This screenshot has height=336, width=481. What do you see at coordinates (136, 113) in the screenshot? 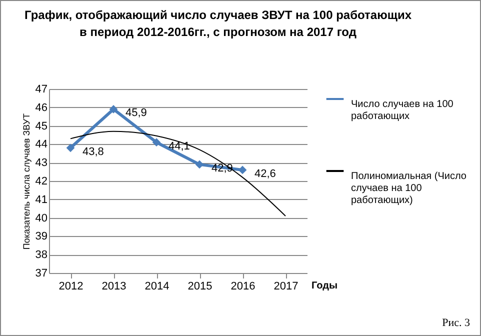
I see `data-label: 45,9` at bounding box center [136, 113].